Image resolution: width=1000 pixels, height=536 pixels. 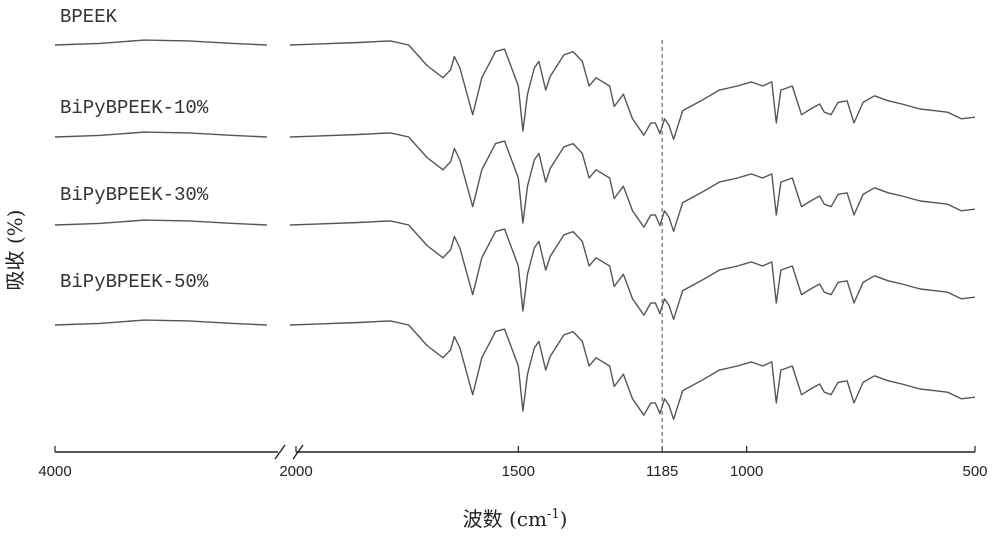 I want to click on x-tick-label: 500, so click(x=974, y=471).